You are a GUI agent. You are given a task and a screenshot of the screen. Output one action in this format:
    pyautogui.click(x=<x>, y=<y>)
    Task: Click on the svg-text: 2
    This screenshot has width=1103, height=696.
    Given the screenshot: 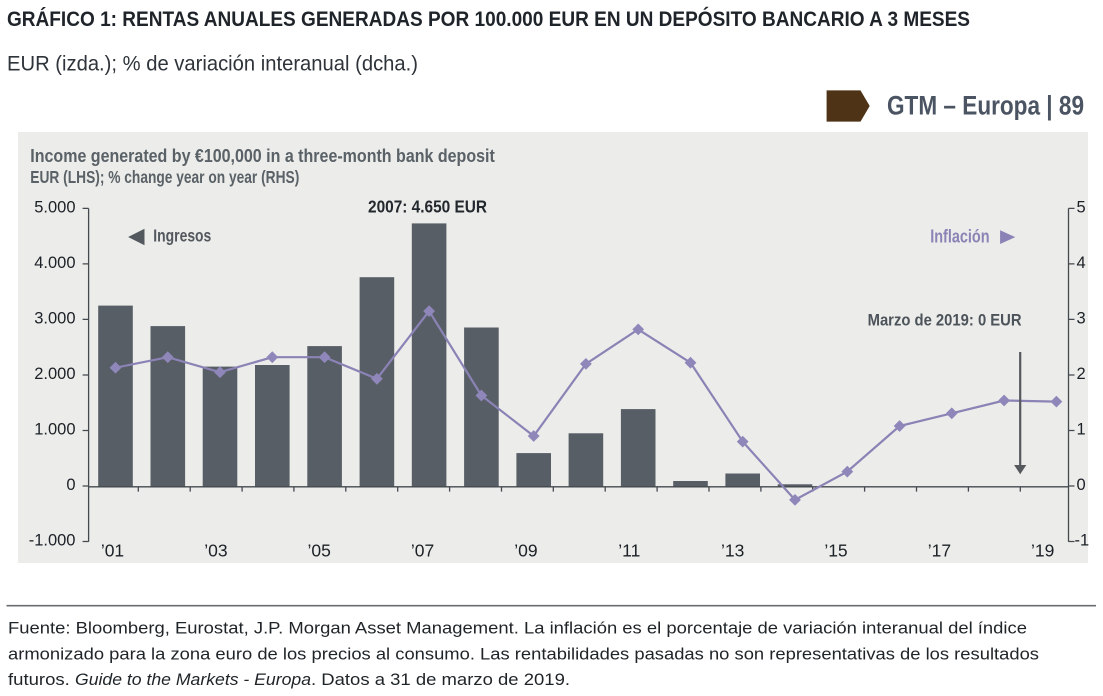 What is the action you would take?
    pyautogui.click(x=1081, y=374)
    